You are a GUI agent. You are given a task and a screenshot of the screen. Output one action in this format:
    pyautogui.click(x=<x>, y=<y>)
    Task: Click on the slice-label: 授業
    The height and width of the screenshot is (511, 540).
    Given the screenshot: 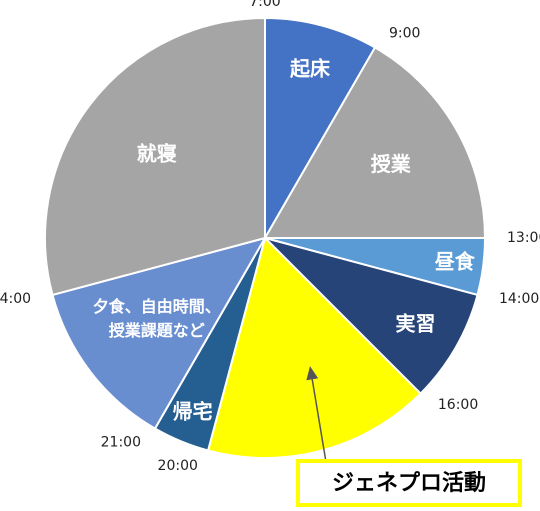 What is the action you would take?
    pyautogui.click(x=391, y=164)
    